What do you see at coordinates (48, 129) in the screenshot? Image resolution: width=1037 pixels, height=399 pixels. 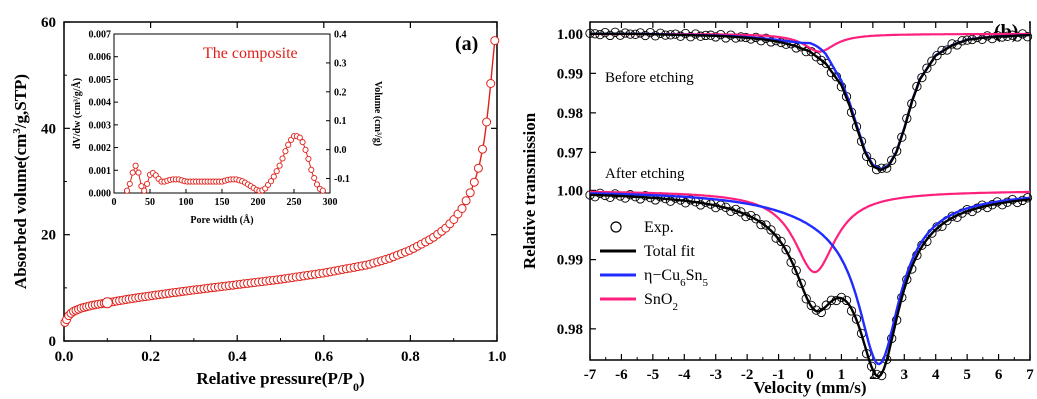 I see `y-tick-label: 40` at bounding box center [48, 129].